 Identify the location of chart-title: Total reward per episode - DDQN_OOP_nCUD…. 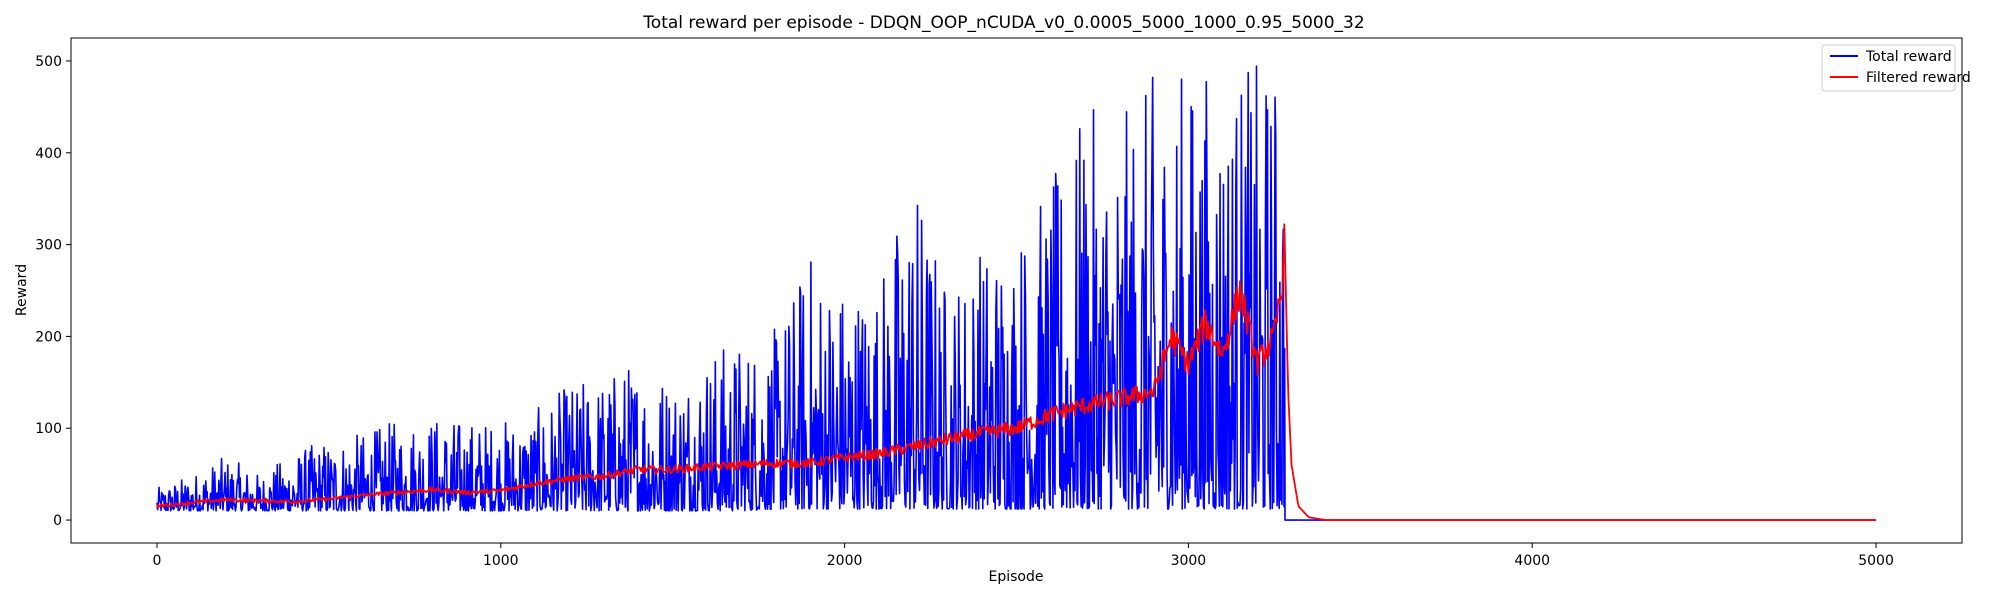
(1003, 23).